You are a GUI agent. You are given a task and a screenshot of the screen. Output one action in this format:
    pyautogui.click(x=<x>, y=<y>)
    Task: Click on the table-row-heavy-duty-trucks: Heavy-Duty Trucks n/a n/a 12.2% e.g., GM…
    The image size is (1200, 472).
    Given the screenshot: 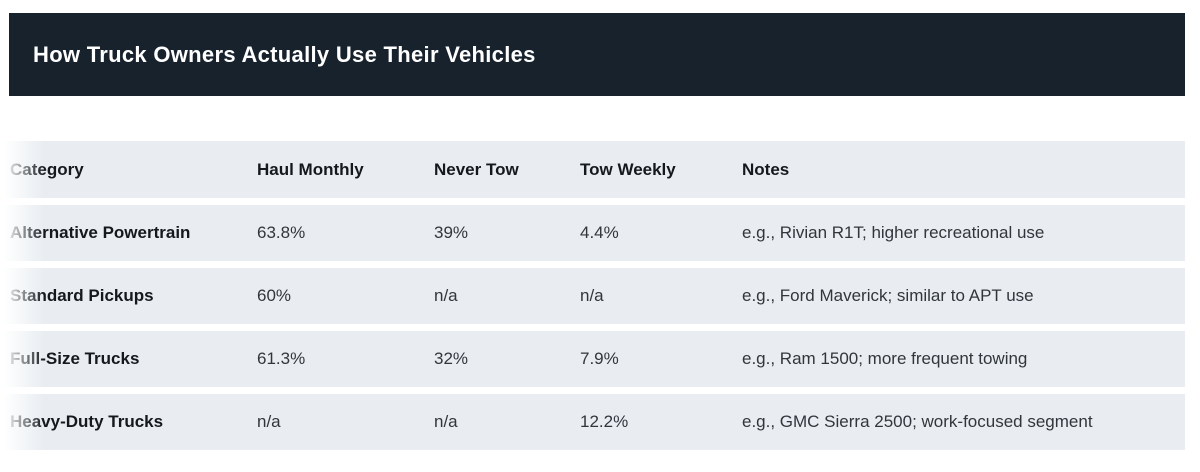 What is the action you would take?
    pyautogui.click(x=592, y=422)
    